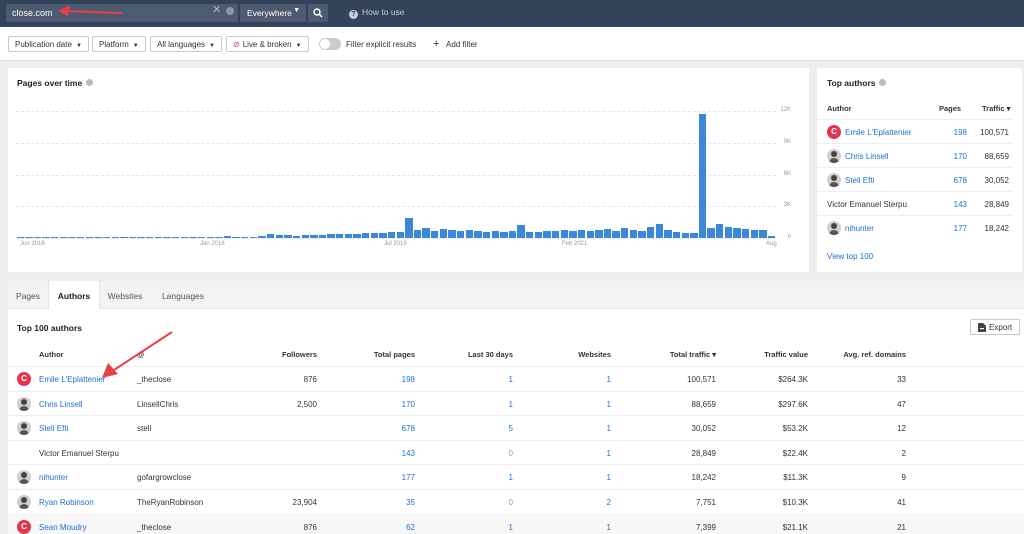  I want to click on websites-cell: 2, so click(608, 502).